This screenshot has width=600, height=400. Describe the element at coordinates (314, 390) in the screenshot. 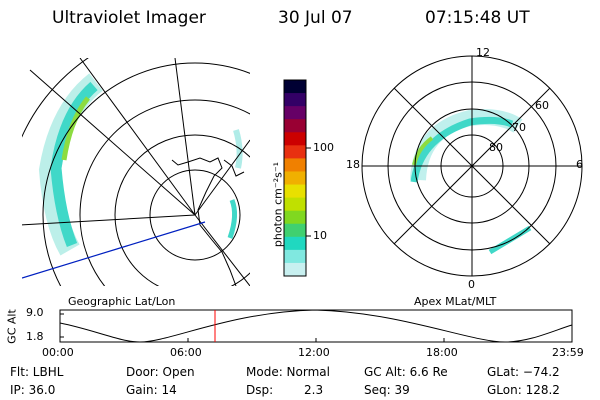

I see `dsp-value: 2.3` at that location.